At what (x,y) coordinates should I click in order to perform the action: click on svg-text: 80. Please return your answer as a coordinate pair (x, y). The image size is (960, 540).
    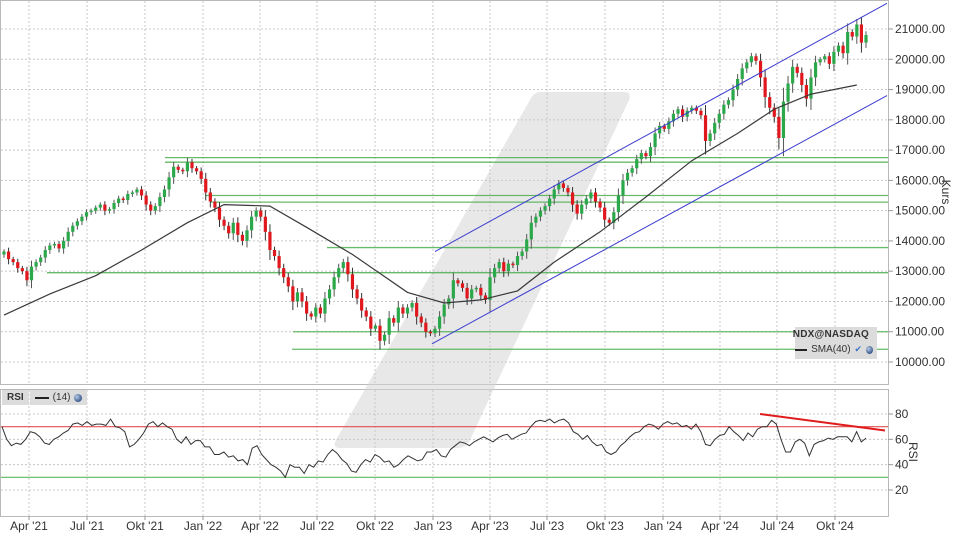
    Looking at the image, I should click on (902, 414).